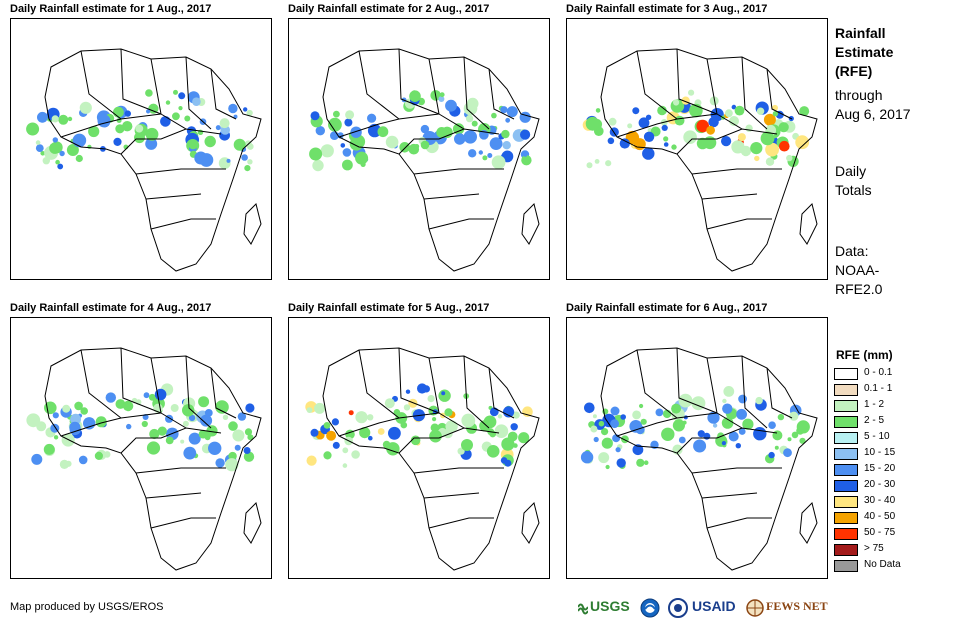  I want to click on africa-map, so click(422, 459).